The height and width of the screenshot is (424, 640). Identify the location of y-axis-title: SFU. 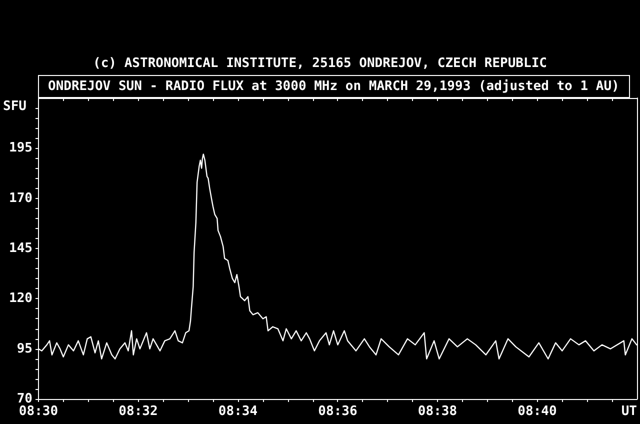
(14, 106).